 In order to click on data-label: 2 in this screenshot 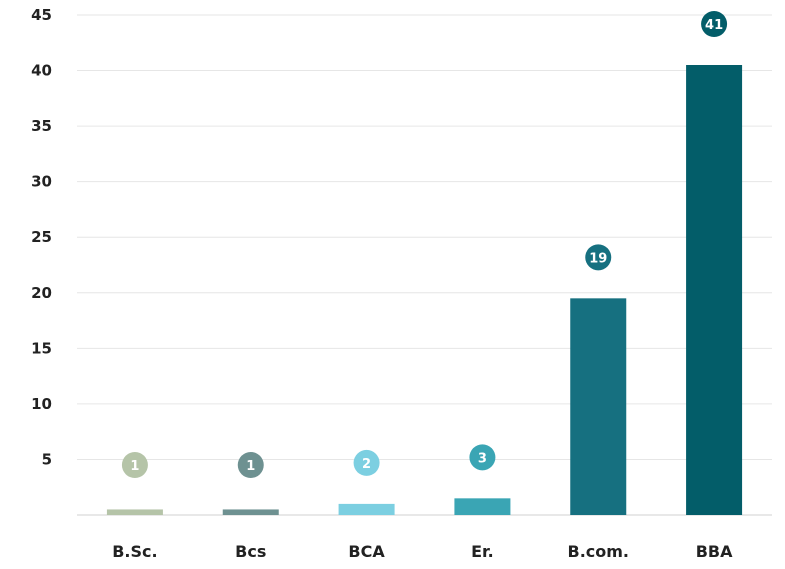, I will do `click(366, 462)`.